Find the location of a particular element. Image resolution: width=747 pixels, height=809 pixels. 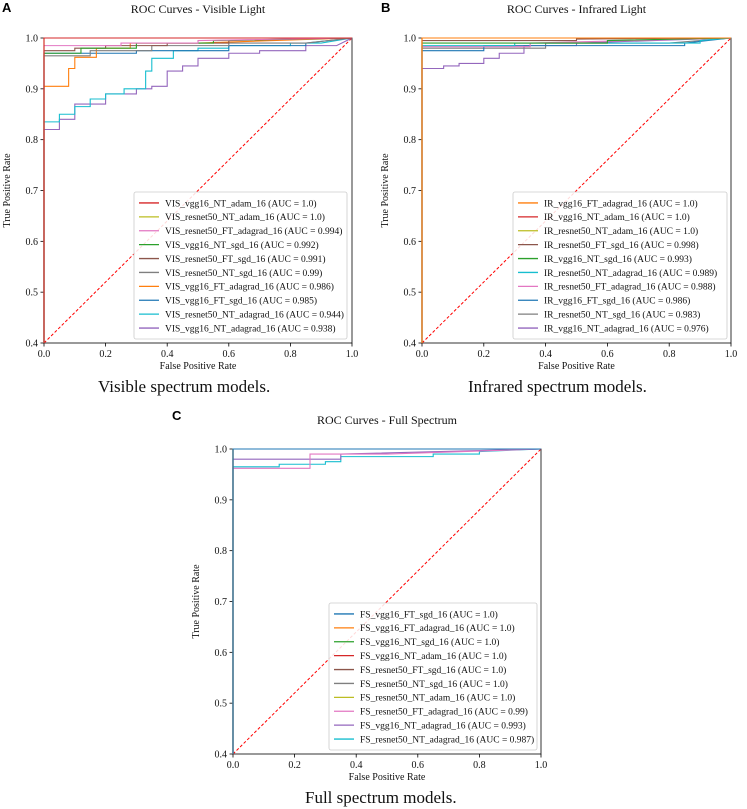

legend-box-c is located at coordinates (433, 676).